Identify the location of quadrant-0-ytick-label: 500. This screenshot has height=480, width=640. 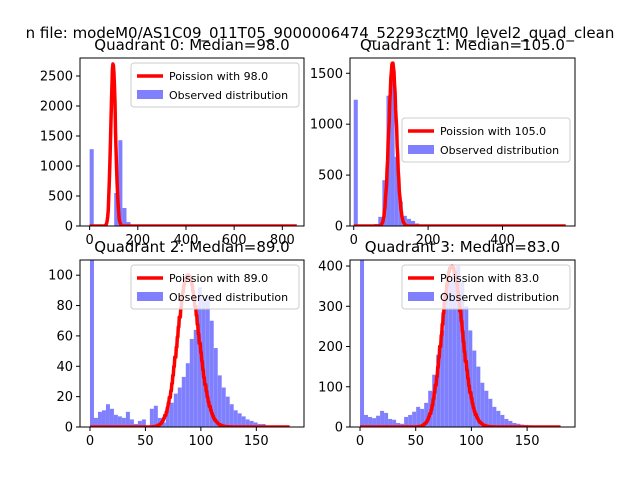
(60, 197).